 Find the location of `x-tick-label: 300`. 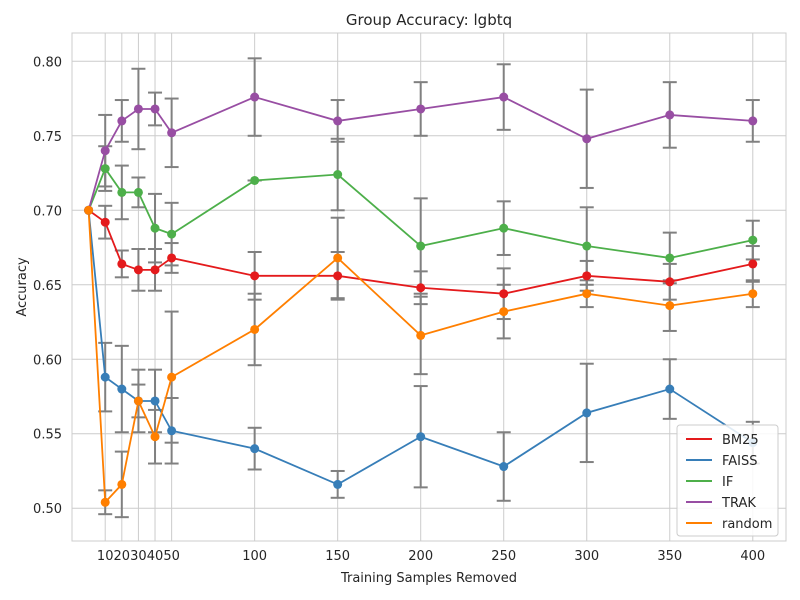

x-tick-label: 300 is located at coordinates (586, 556).